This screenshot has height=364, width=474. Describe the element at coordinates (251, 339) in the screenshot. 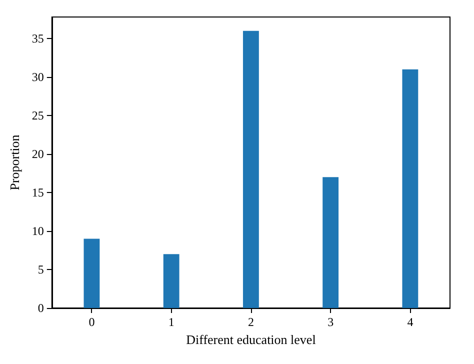

I see `x-axis-title: Different education level` at that location.